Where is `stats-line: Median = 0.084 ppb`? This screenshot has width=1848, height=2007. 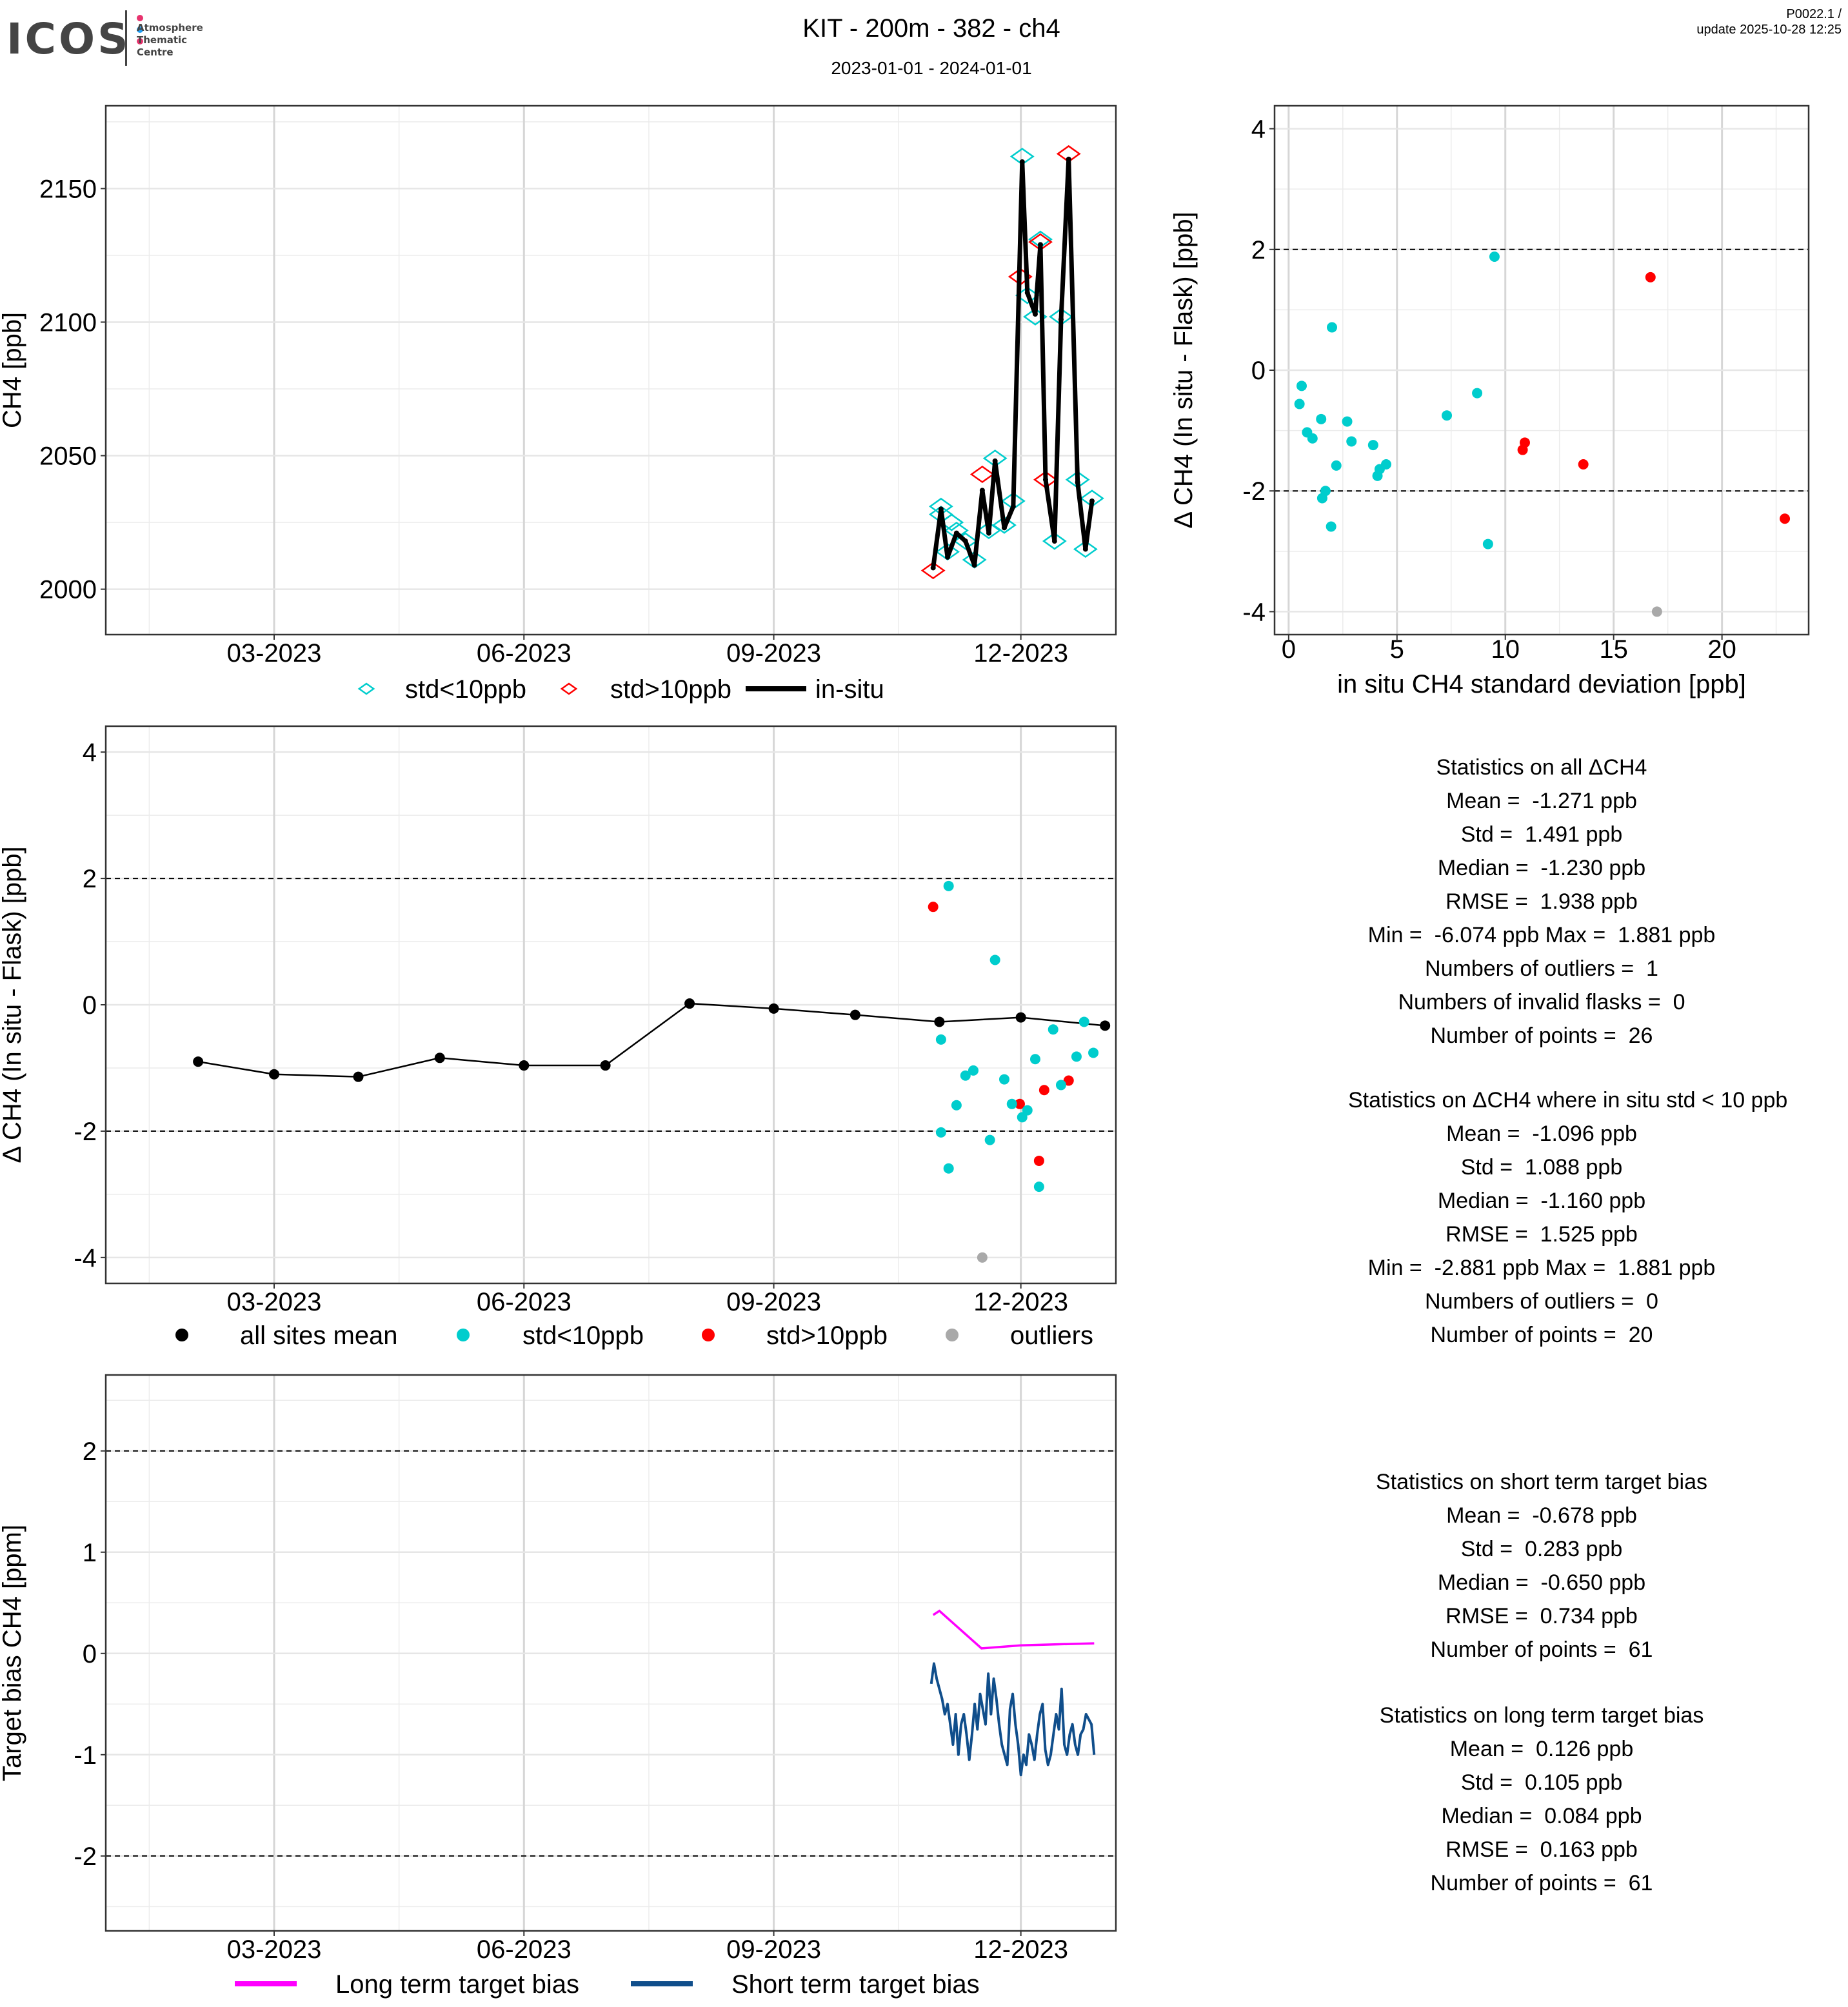 stats-line: Median = 0.084 ppb is located at coordinates (1542, 1816).